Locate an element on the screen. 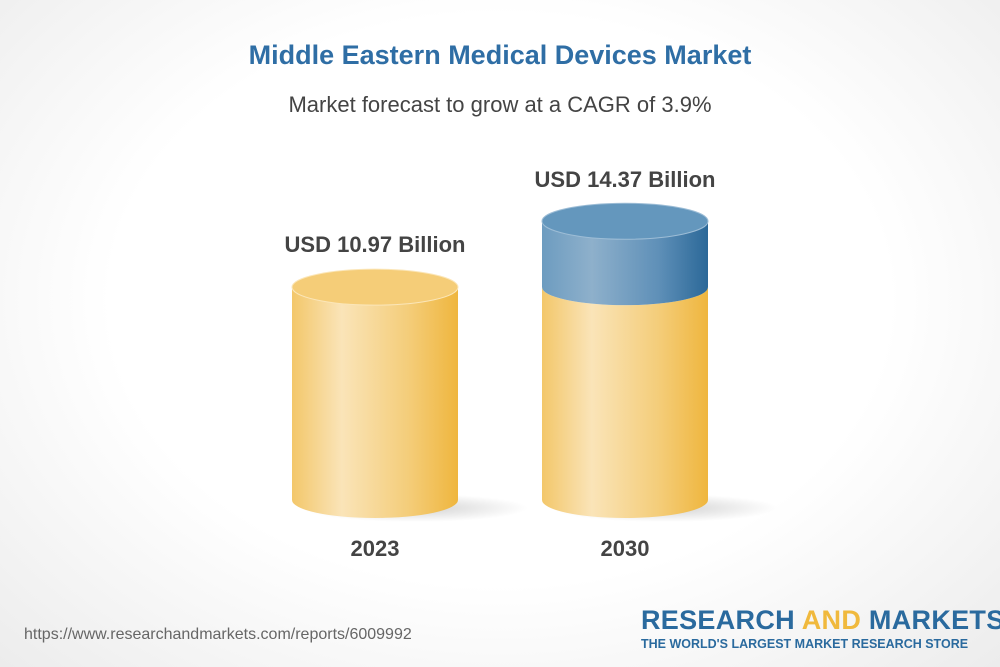 The height and width of the screenshot is (667, 1000). value-label-2030: USD 14.37 Billion is located at coordinates (625, 179).